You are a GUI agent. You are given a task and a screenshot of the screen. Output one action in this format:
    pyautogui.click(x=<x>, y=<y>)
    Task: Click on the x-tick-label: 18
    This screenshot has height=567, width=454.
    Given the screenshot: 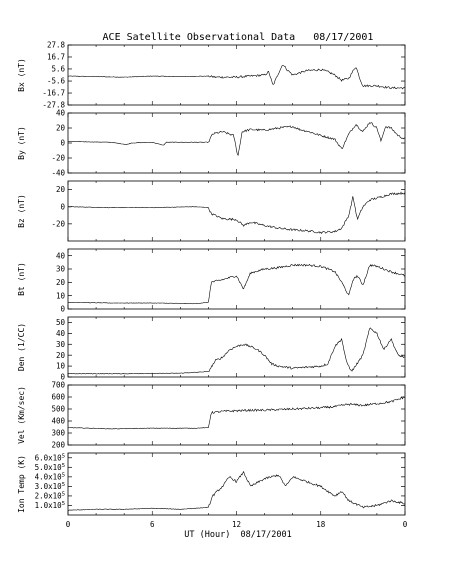 What is the action you would take?
    pyautogui.click(x=321, y=524)
    